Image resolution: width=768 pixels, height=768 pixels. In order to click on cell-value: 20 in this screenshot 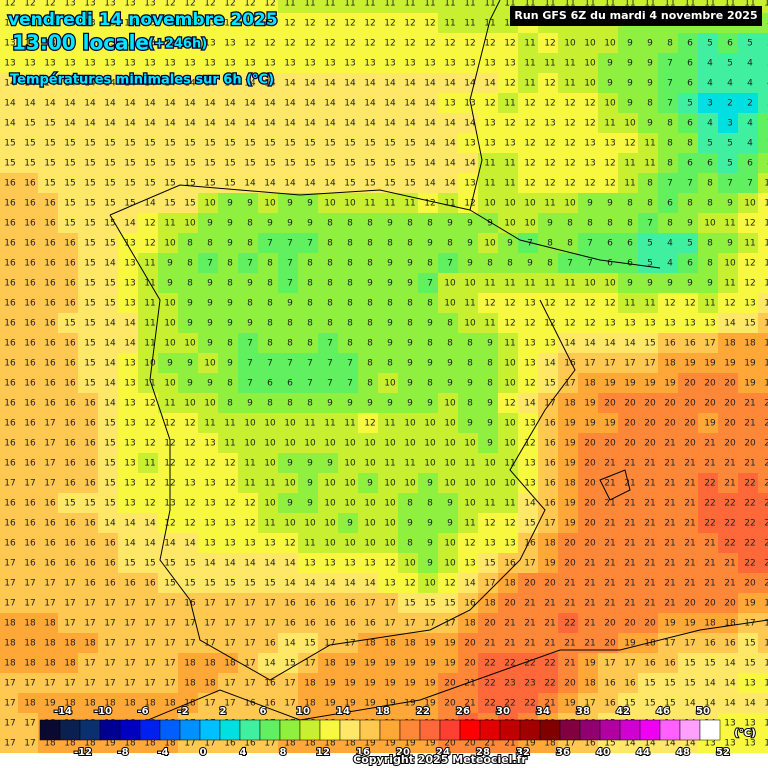, I will do `click(590, 544)`.